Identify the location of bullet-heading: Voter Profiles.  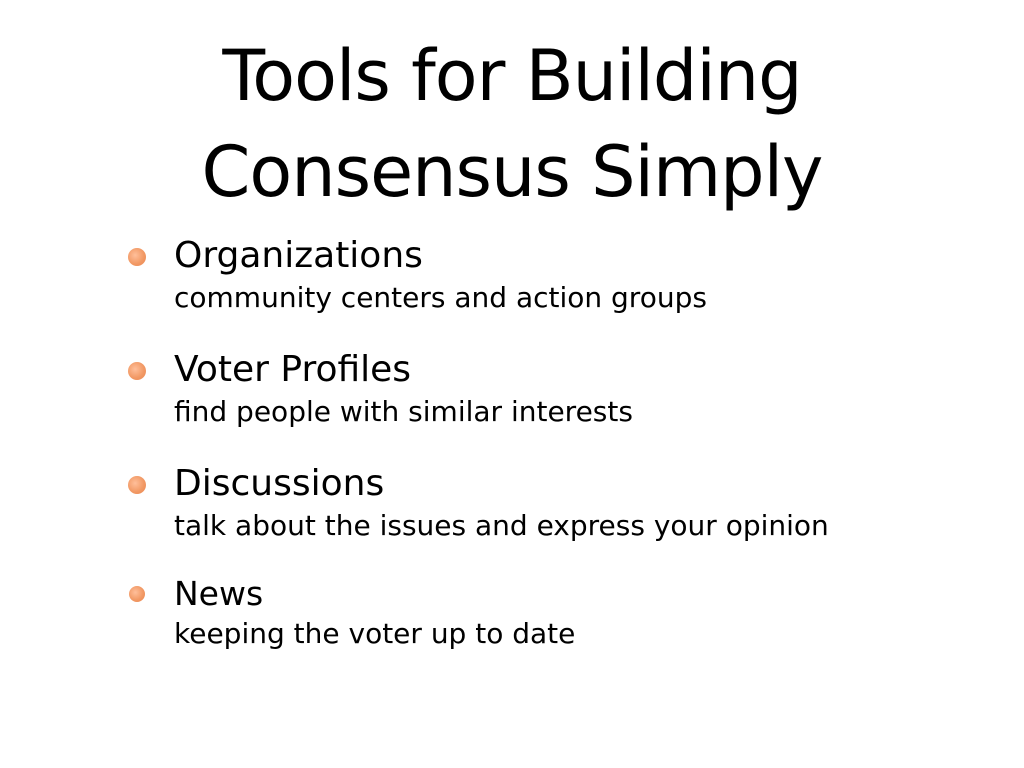
(293, 369).